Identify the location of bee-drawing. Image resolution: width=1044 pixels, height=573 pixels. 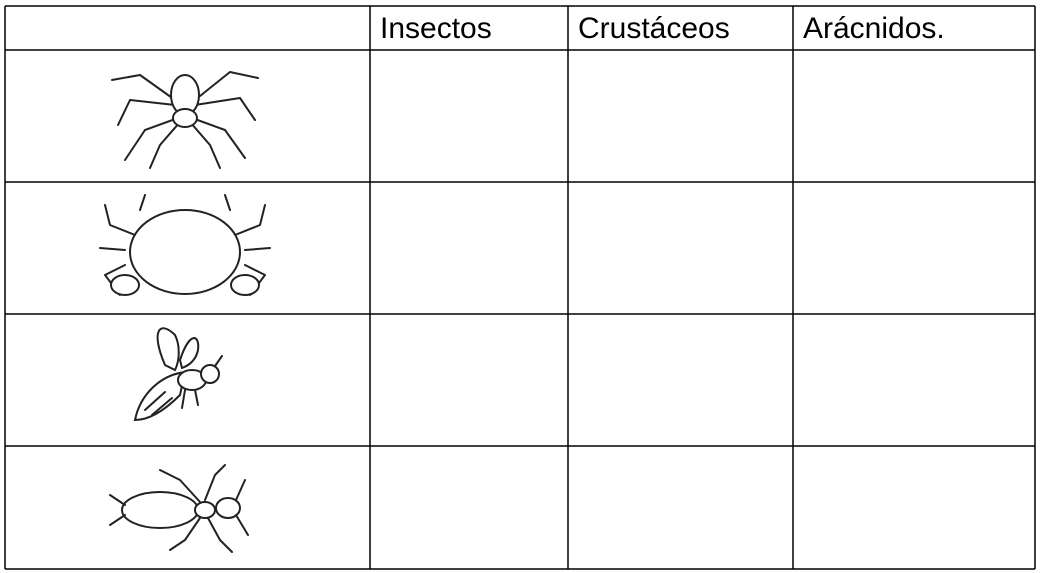
(178, 374).